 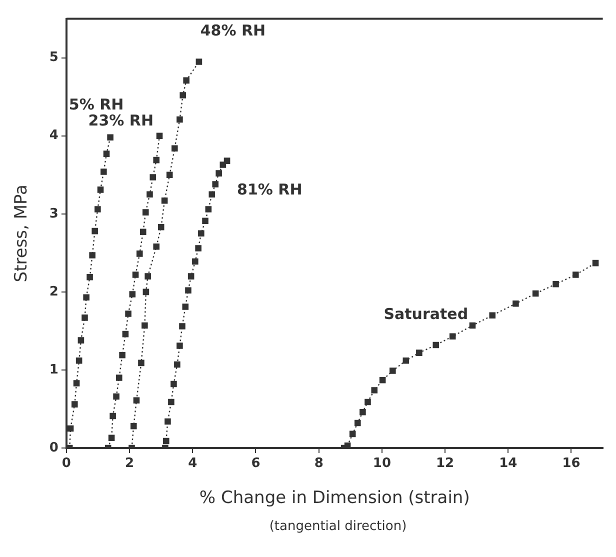 I want to click on series-label: 5% RH, so click(x=96, y=104).